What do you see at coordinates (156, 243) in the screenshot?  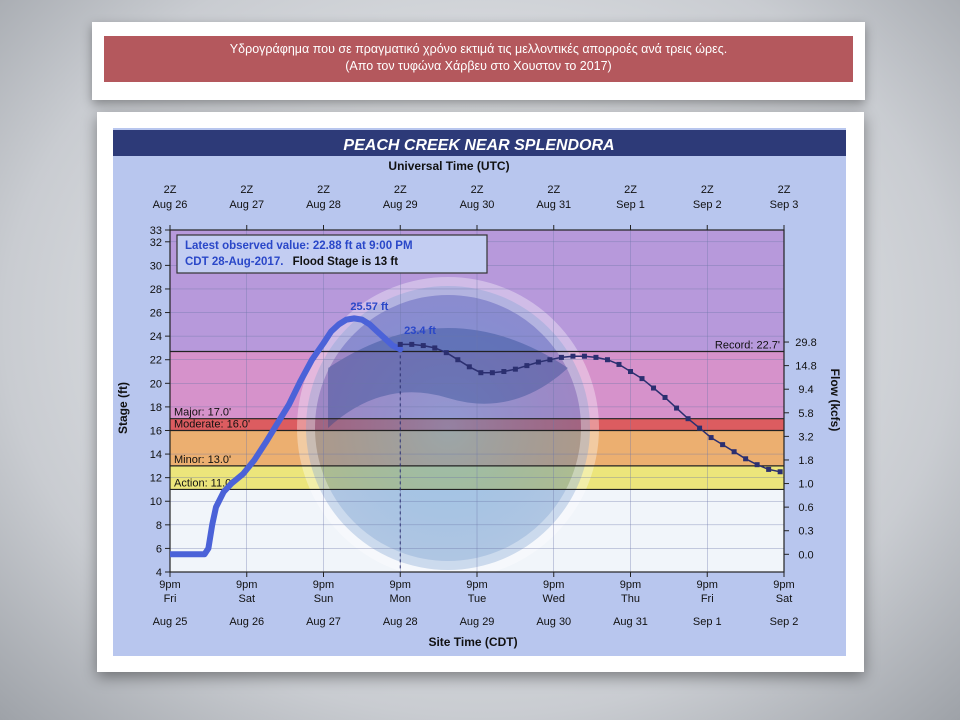 I see `y-tick-label: 32` at bounding box center [156, 243].